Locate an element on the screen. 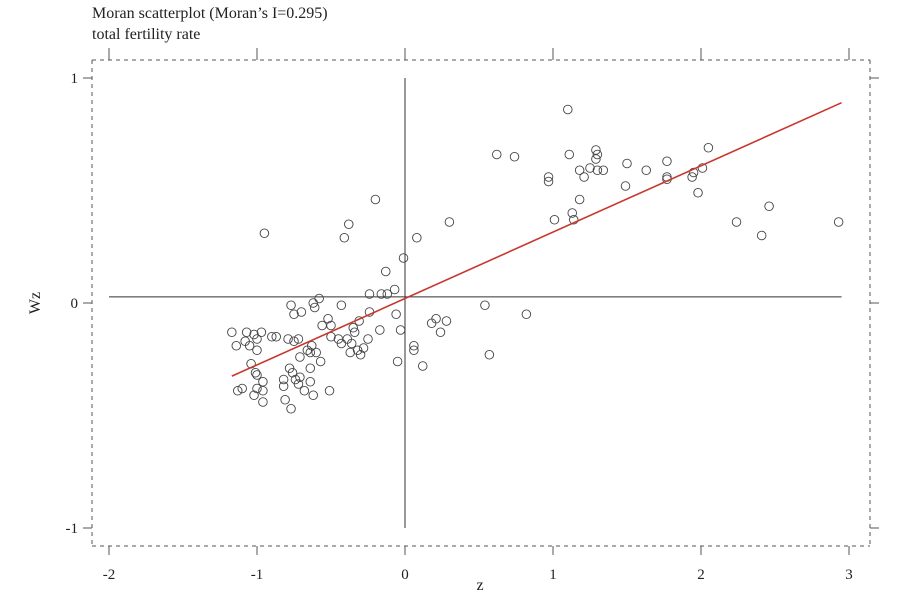 This screenshot has width=900, height=598. x-tick-label: 3 is located at coordinates (849, 575).